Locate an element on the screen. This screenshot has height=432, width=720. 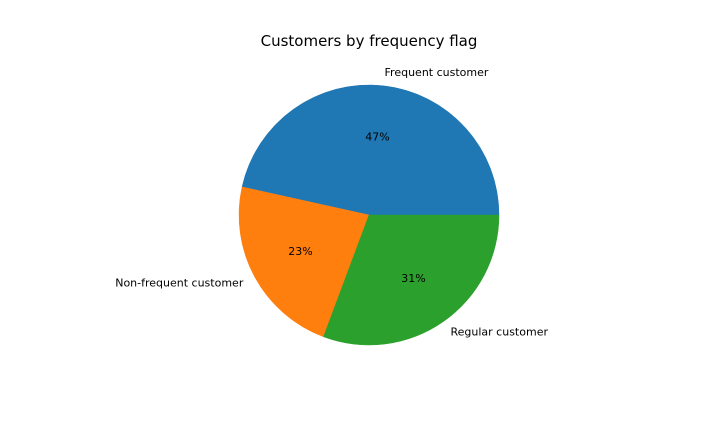
chart-title: Customers by frequency flag is located at coordinates (369, 41).